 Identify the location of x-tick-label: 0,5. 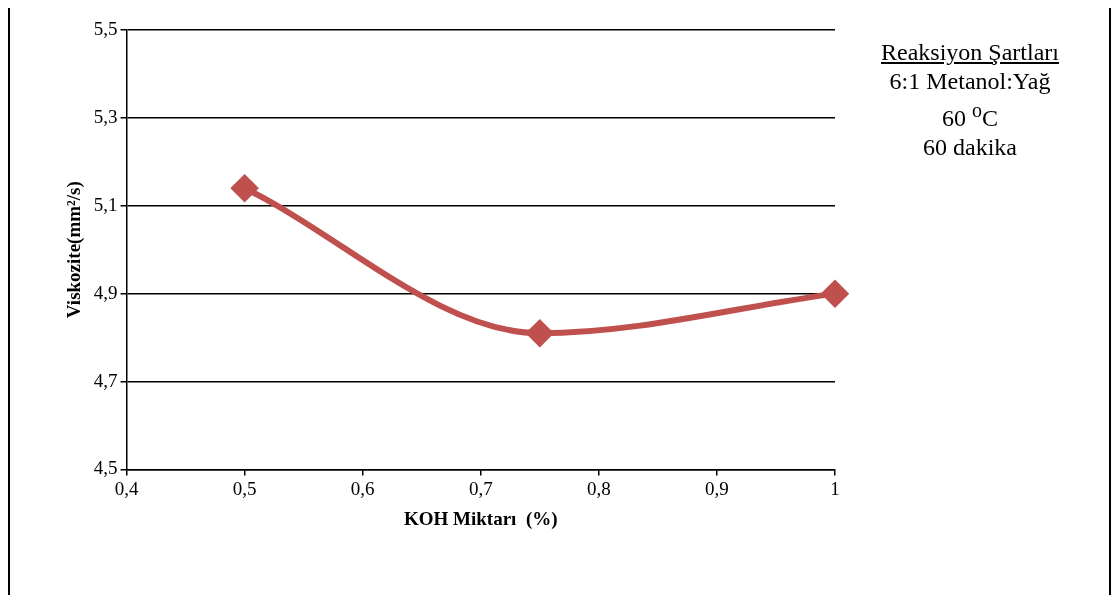
(244, 488).